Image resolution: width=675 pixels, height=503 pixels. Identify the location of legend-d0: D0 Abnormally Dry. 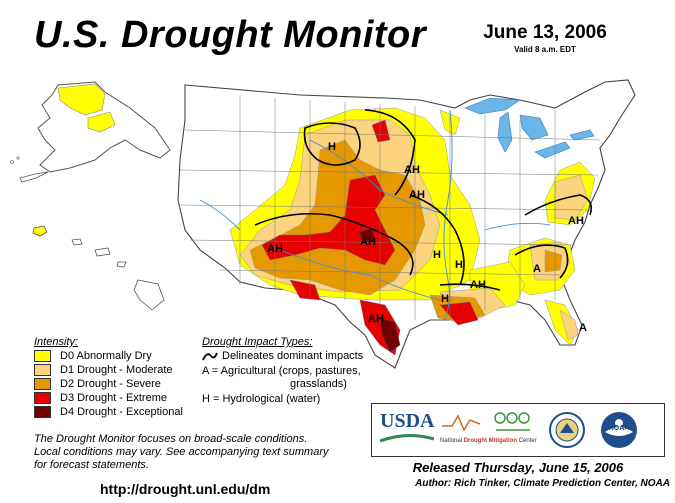
(93, 356).